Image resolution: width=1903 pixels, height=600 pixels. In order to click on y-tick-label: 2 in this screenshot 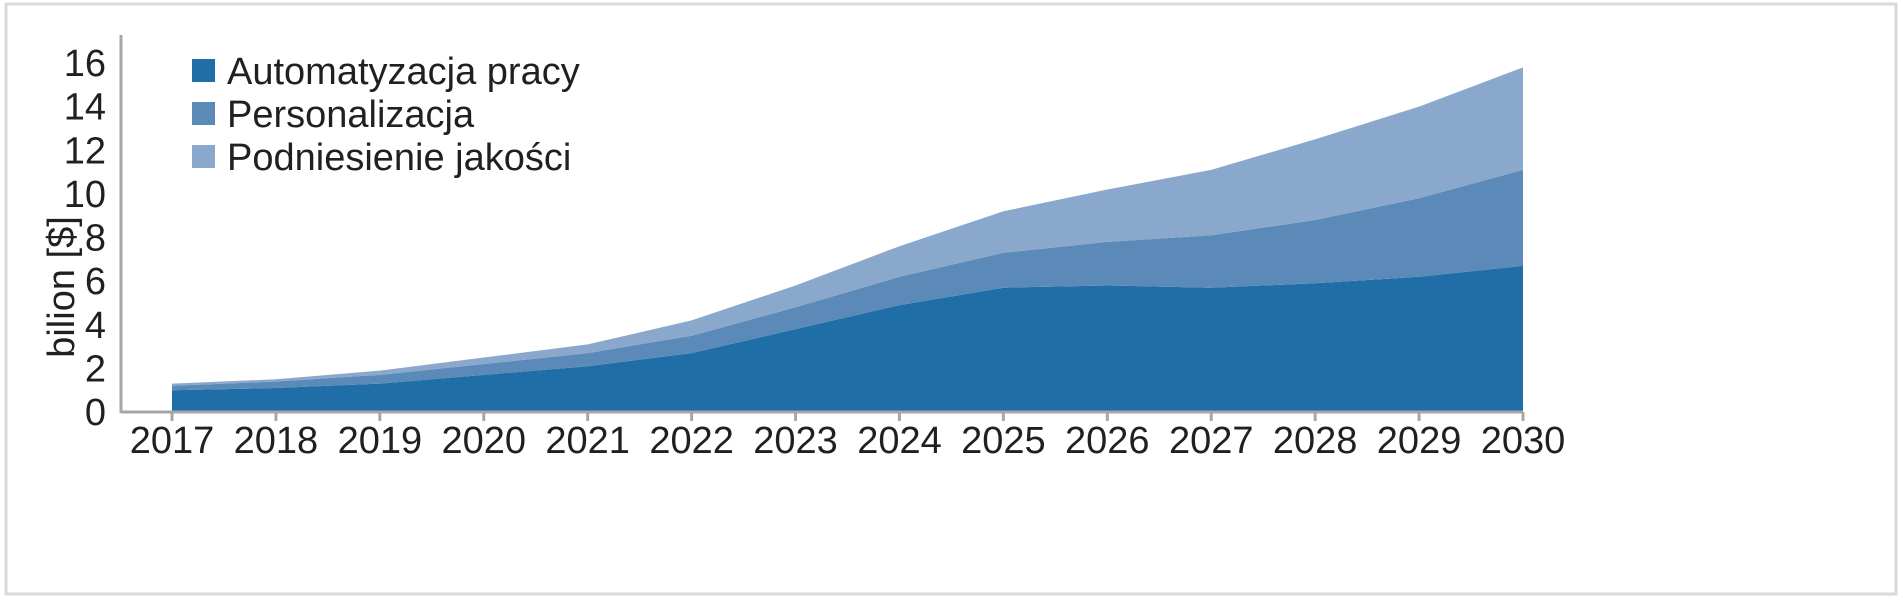, I will do `click(95, 369)`.